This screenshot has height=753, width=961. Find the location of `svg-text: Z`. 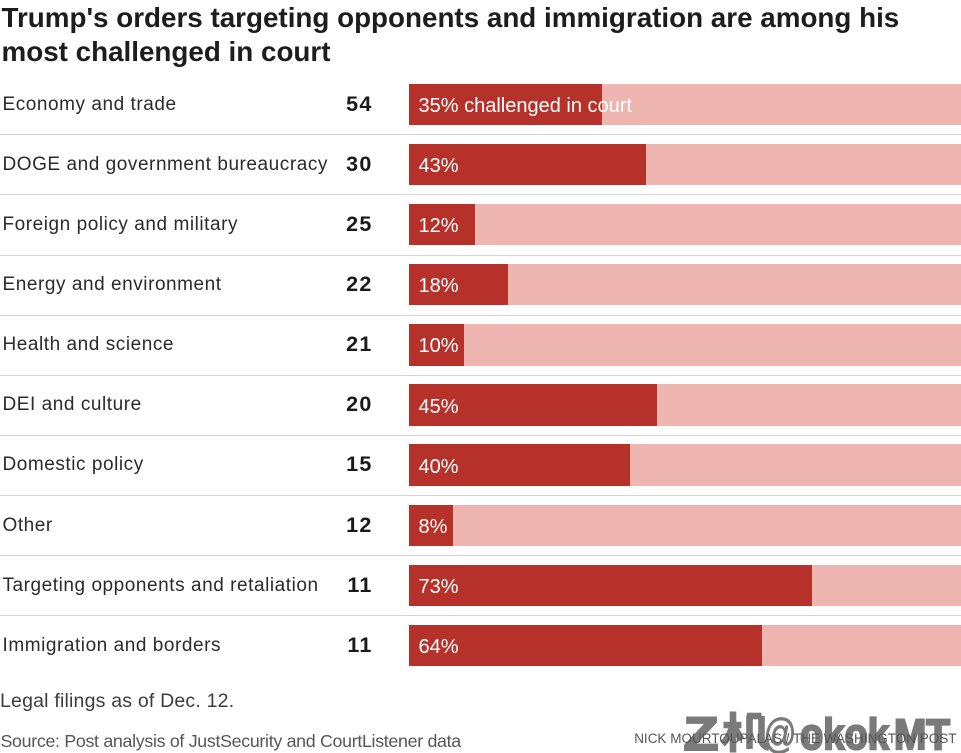

svg-text: Z is located at coordinates (701, 730).